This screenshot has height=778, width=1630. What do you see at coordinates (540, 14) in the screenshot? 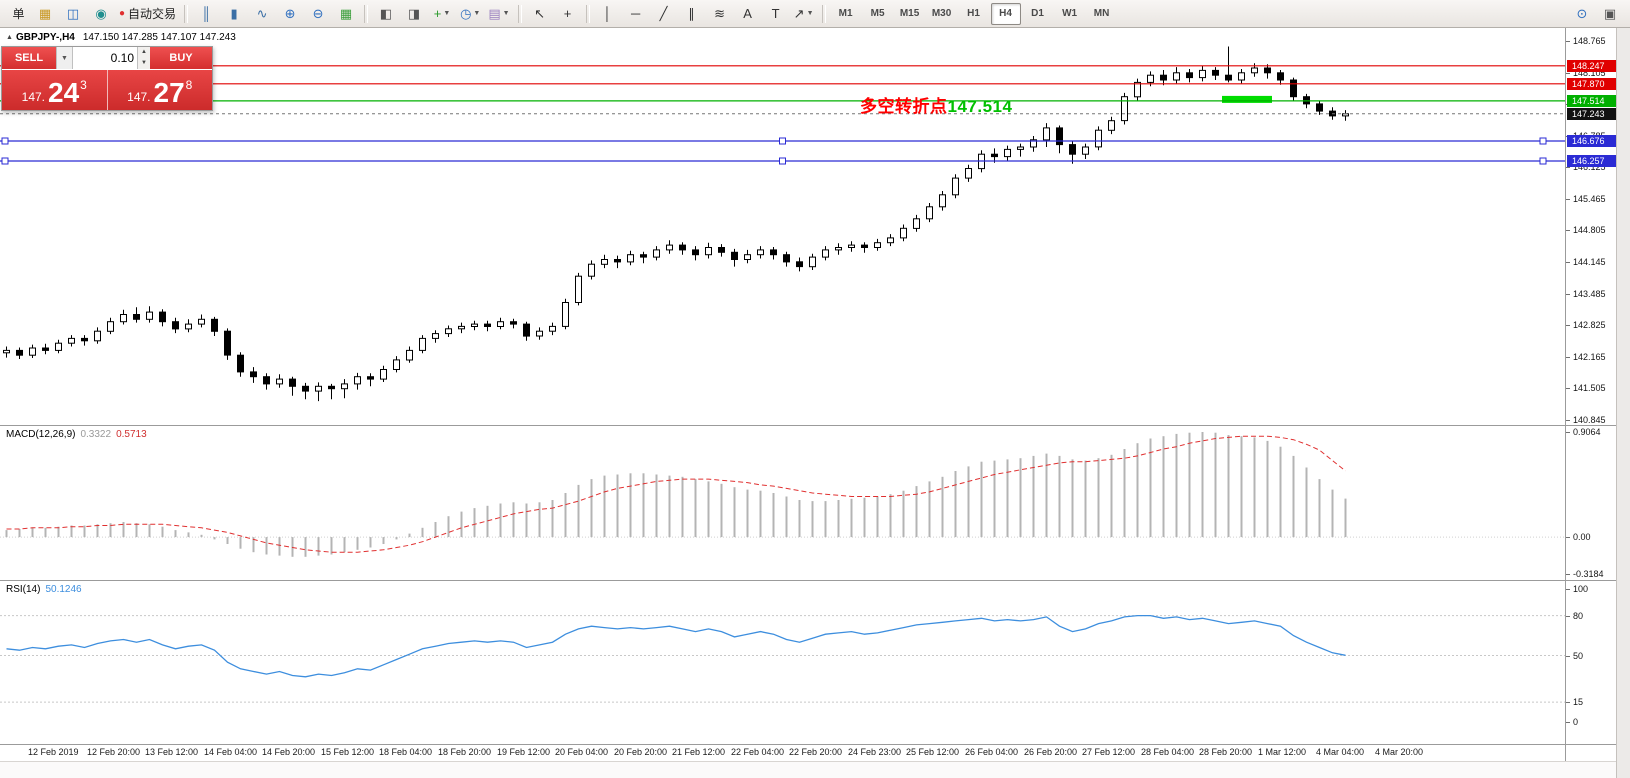
I see `cursor-button: ↖` at bounding box center [540, 14].